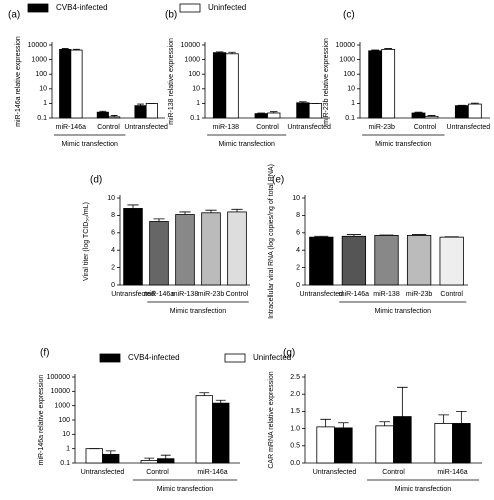 The image size is (494, 500). Describe the element at coordinates (113, 285) in the screenshot. I see `y-tick-label: 0` at that location.